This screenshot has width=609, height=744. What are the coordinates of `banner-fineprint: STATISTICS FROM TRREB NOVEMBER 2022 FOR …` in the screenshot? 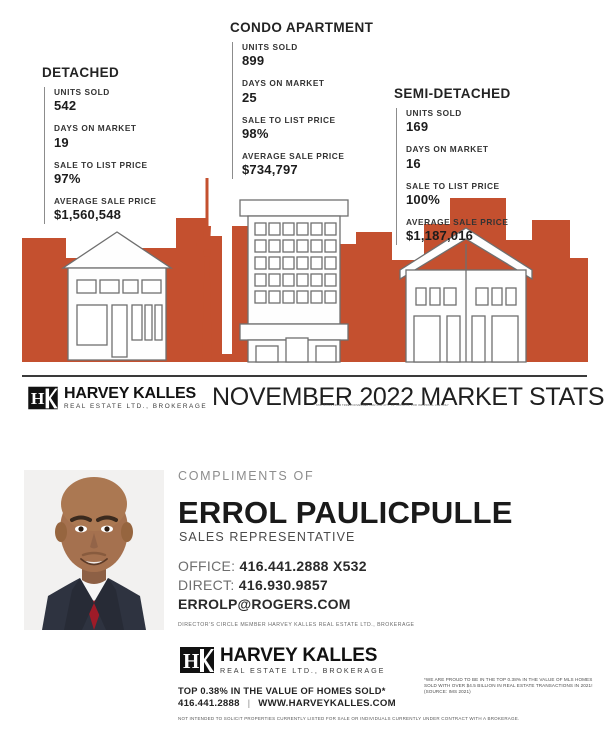 It's located at (382, 405).